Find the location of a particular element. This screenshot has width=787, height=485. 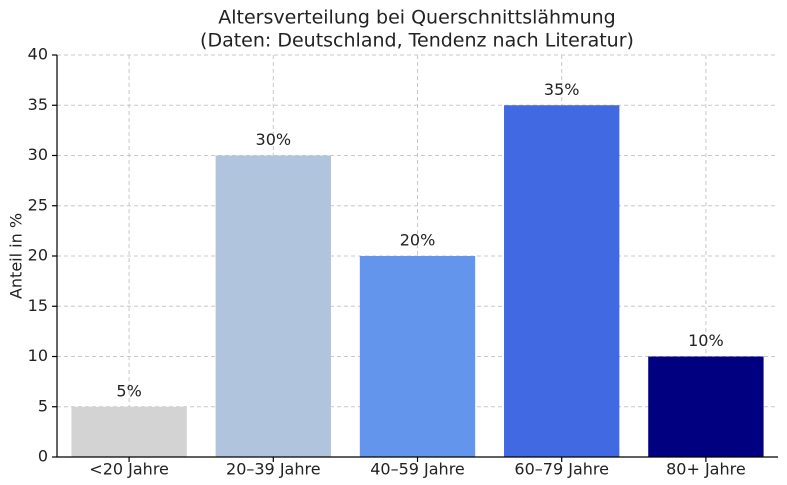

y-tick-label: 20 is located at coordinates (38, 255).